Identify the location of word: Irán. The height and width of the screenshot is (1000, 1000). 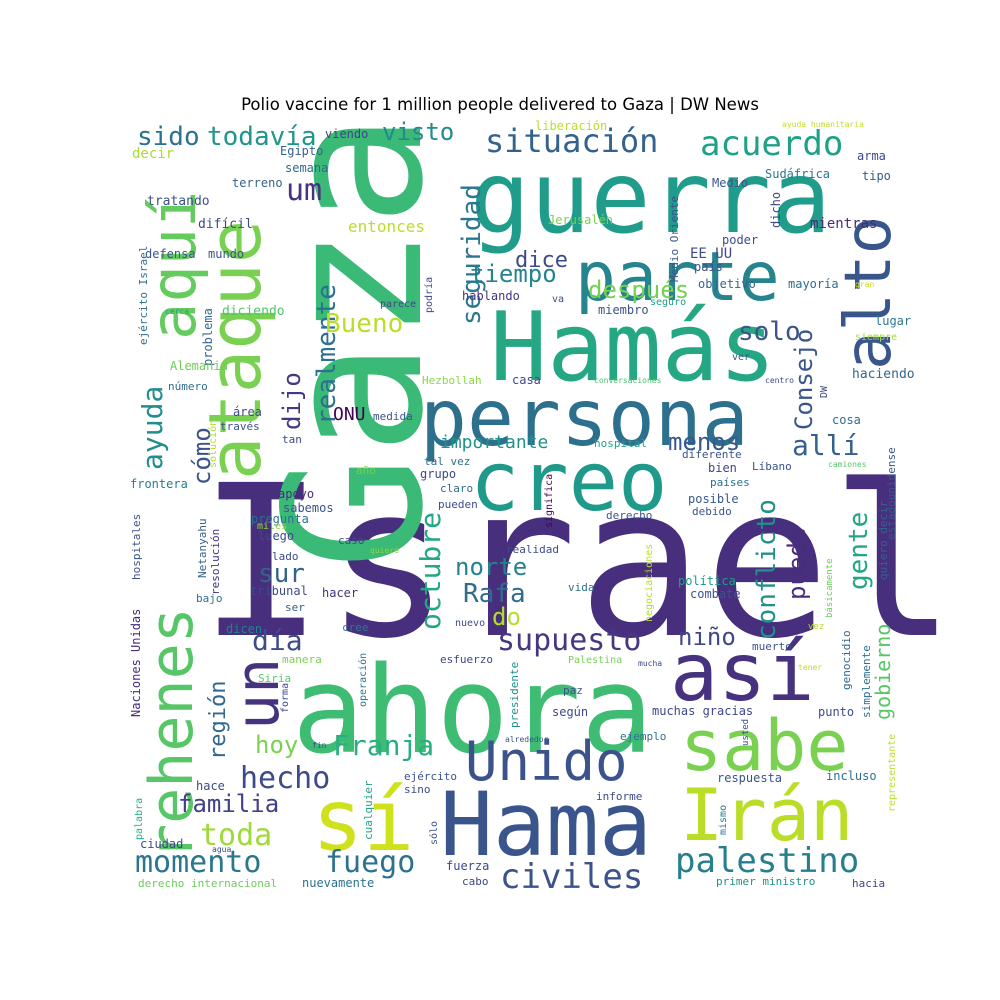
(766, 815).